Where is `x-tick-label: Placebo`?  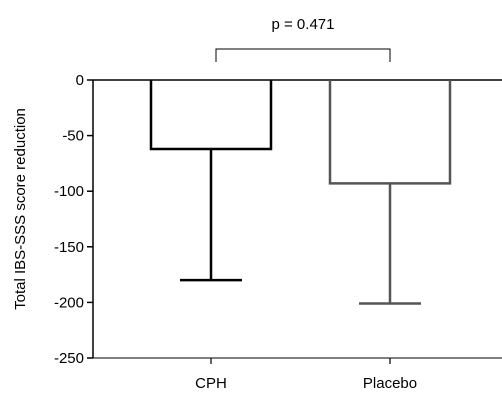
x-tick-label: Placebo is located at coordinates (390, 383).